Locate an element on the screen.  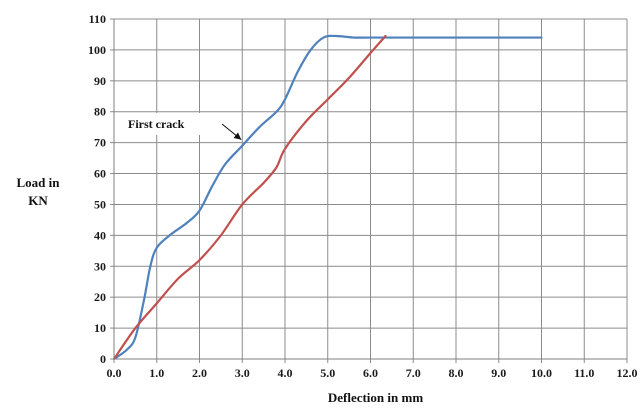
y-tick-label: 110 is located at coordinates (97, 19).